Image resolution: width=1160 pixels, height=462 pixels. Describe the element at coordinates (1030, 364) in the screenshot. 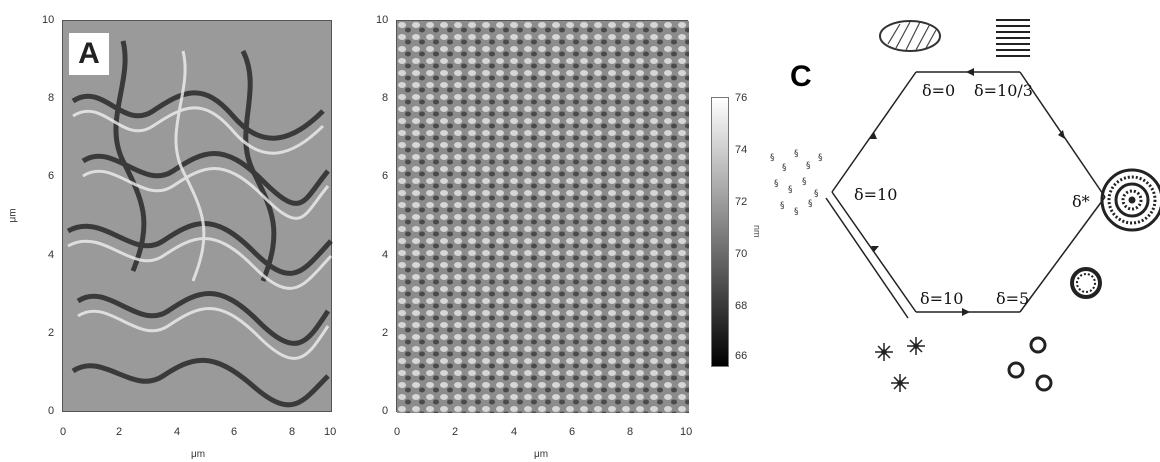

I see `vesicles-small-icon` at that location.